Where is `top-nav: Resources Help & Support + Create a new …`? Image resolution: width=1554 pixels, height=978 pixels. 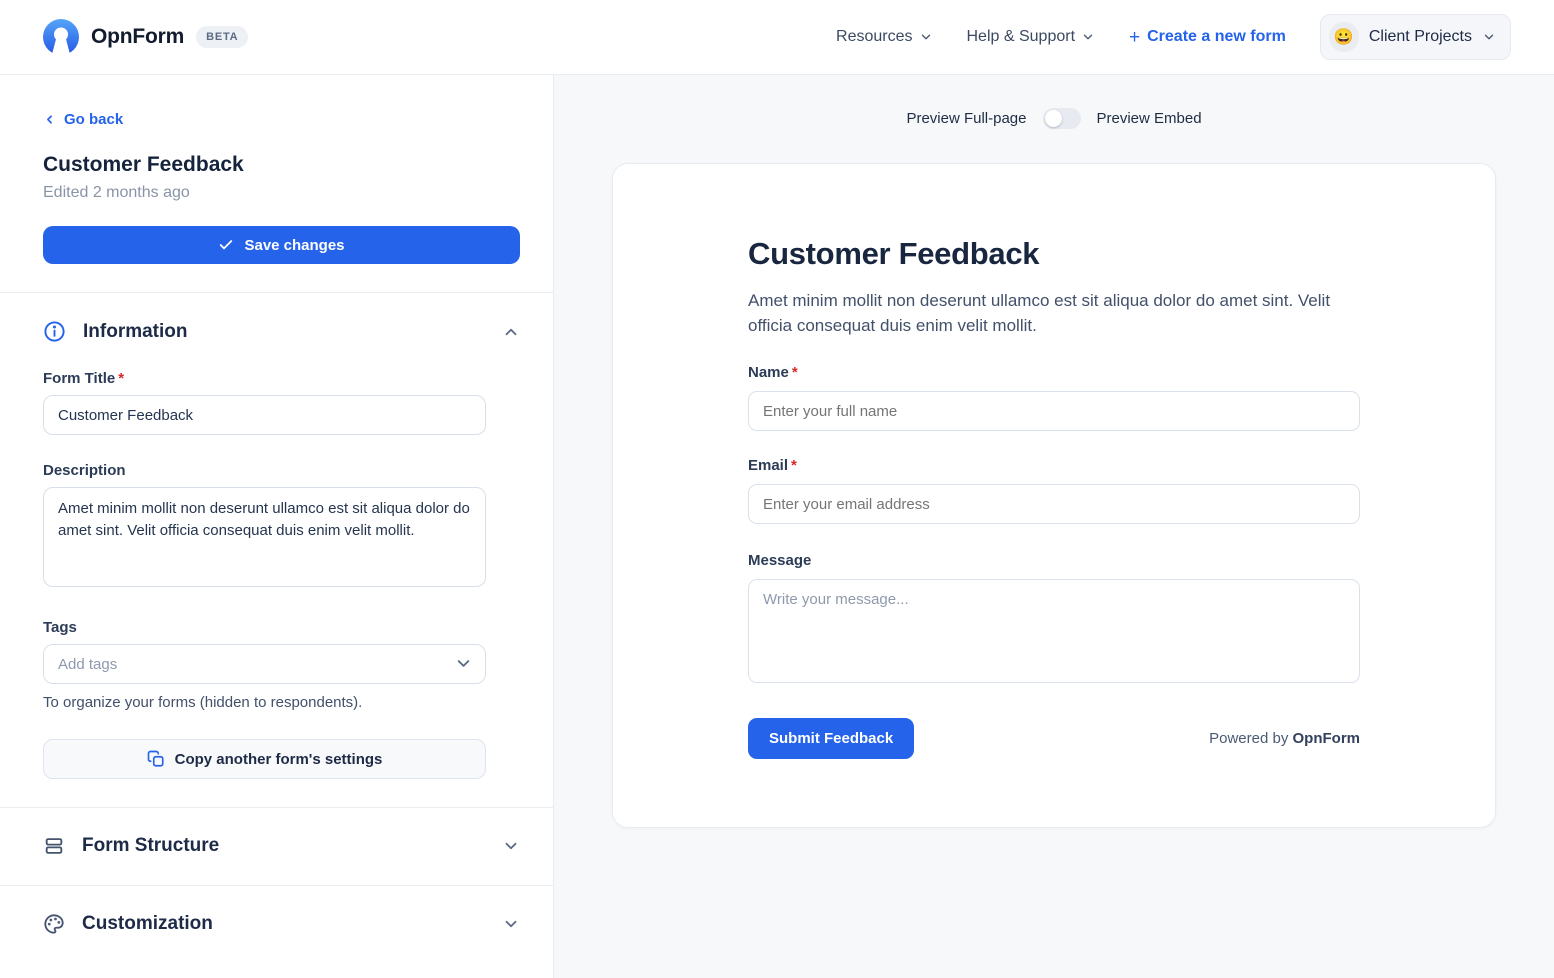
top-nav: Resources Help & Support + Create a new … is located at coordinates (1173, 37).